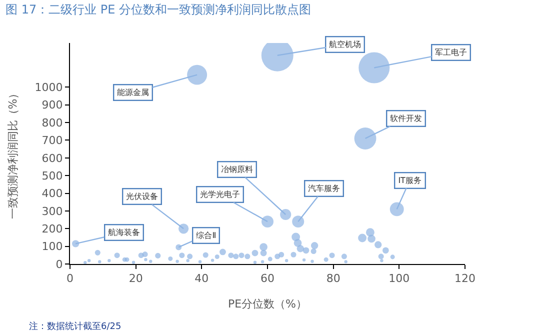 The image size is (550, 335). What do you see at coordinates (13, 154) in the screenshot?
I see `y-axis-title: 一致预测净利润同比（%）` at bounding box center [13, 154].